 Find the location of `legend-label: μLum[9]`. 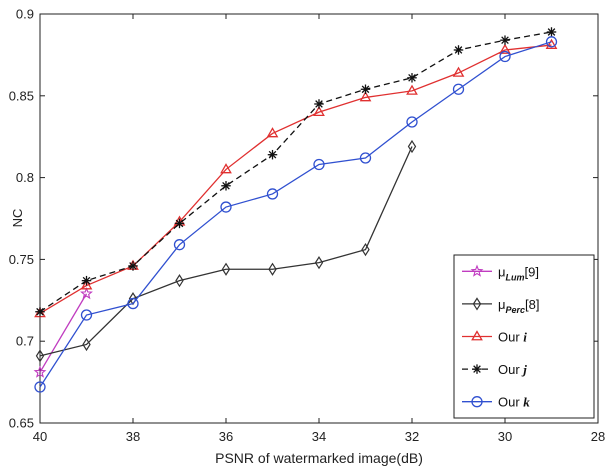

legend-label: μLum[9] is located at coordinates (518, 273).